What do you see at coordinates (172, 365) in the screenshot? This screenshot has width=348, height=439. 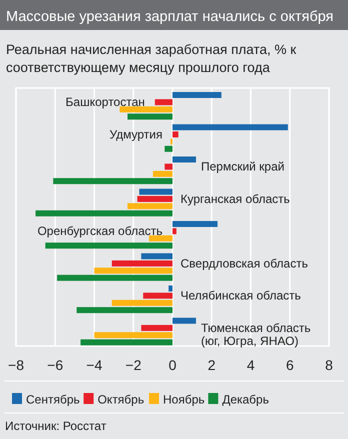 I see `x-tick-label: 0` at bounding box center [172, 365].